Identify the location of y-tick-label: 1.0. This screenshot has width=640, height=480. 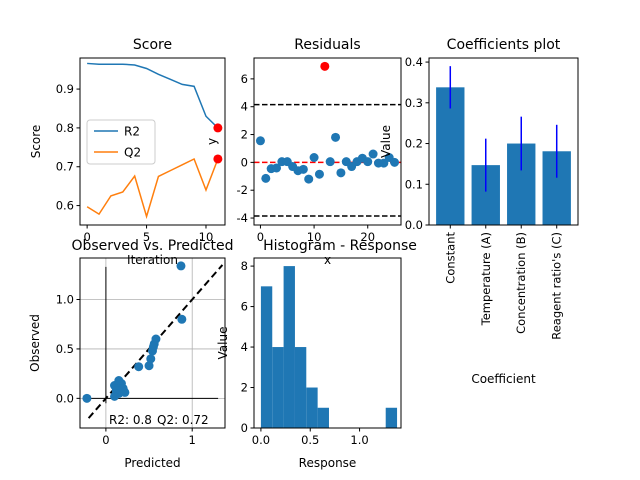
(65, 300).